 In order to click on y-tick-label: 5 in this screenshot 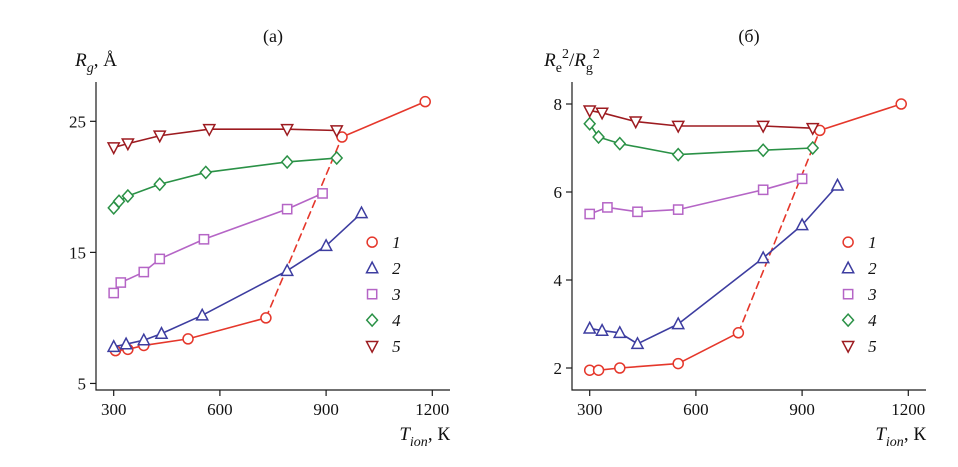, I will do `click(82, 383)`.